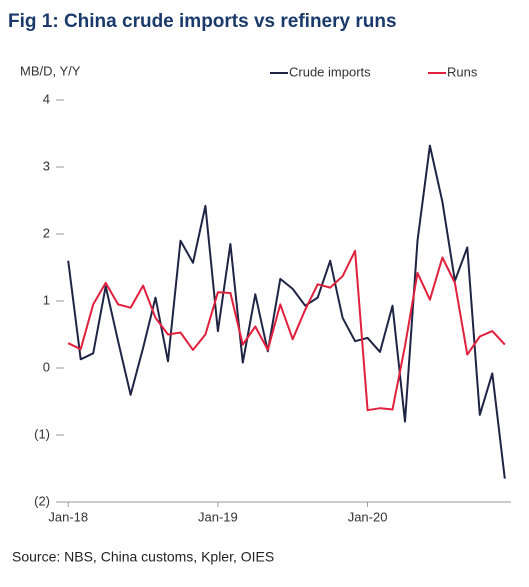  What do you see at coordinates (330, 71) in the screenshot?
I see `legend-label: Crude imports` at bounding box center [330, 71].